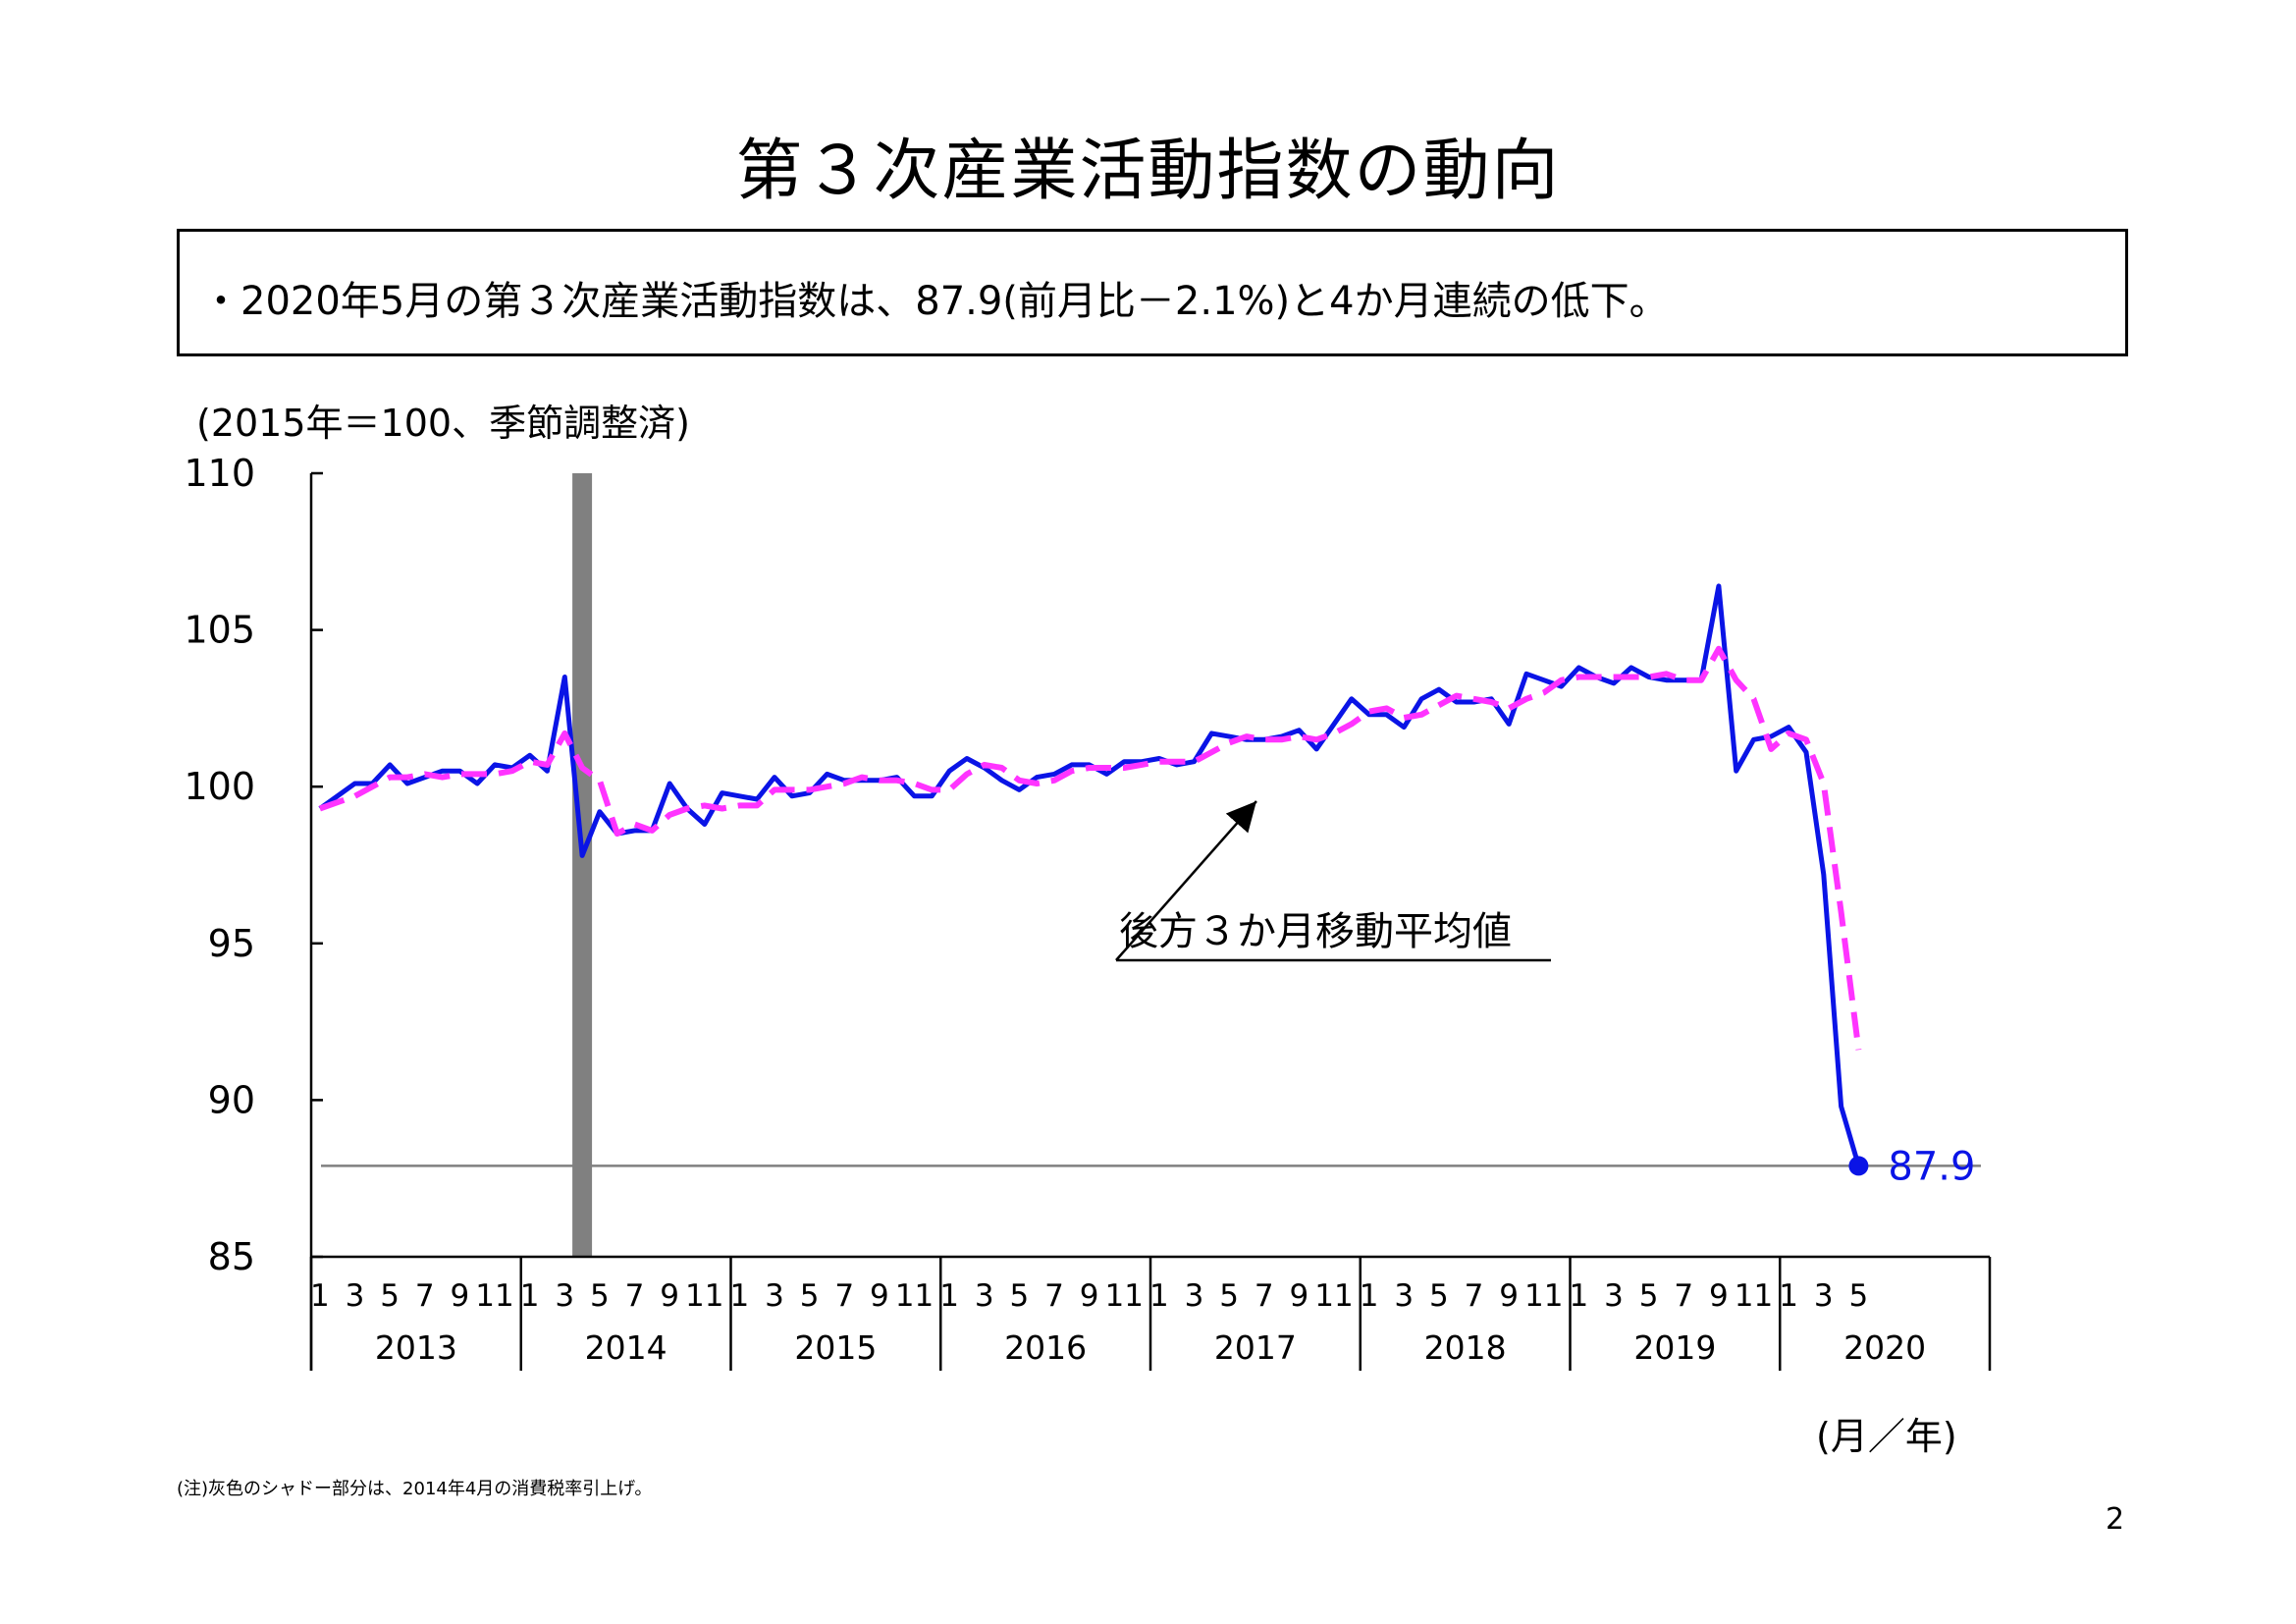 The width and height of the screenshot is (2296, 1624). I want to click on y-tick-label: 95, so click(231, 943).